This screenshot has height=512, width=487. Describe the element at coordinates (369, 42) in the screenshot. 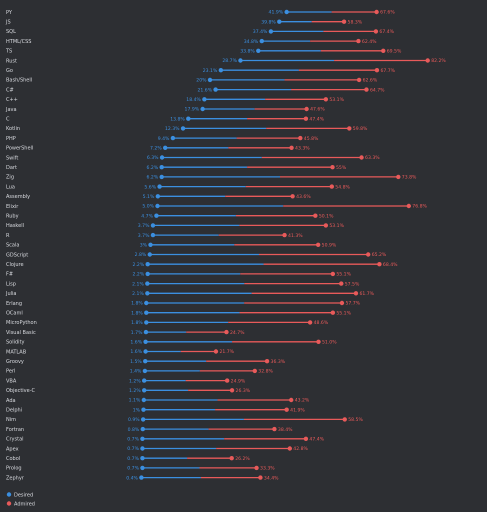

I see `admired-value-label: 62.4%` at that location.